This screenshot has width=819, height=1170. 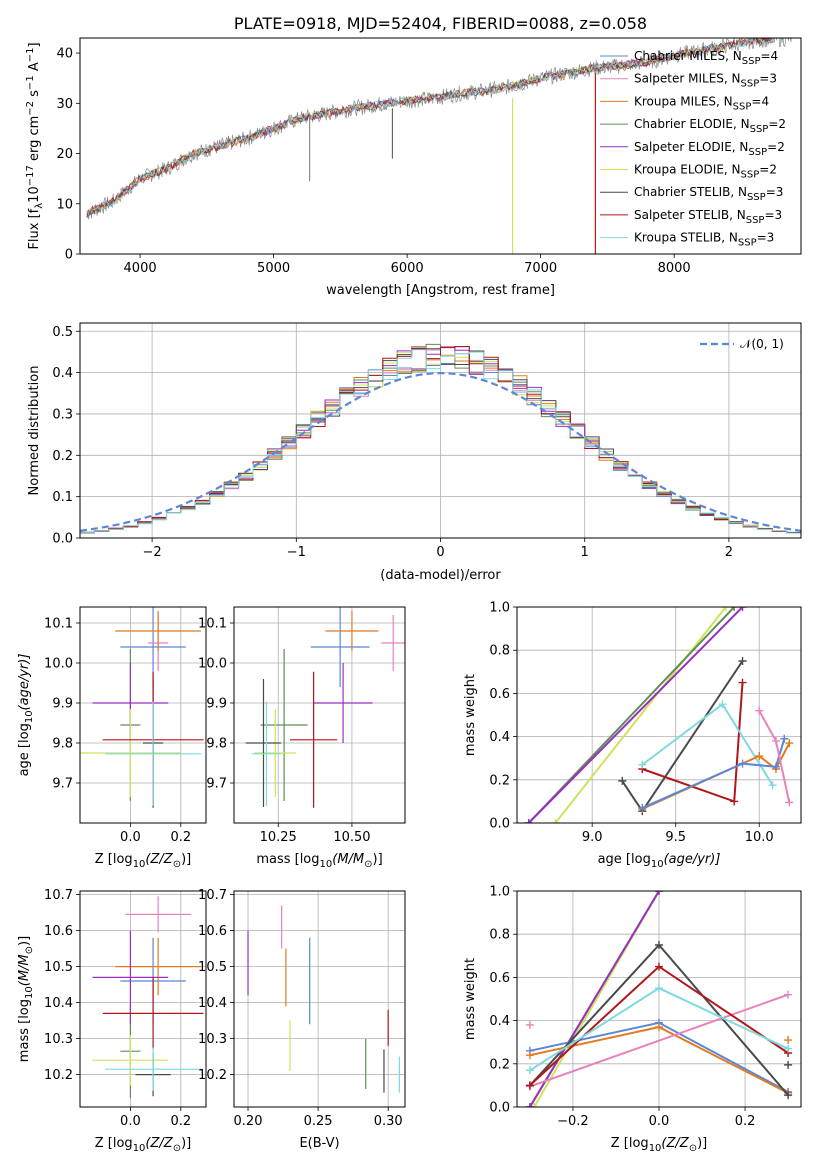 I want to click on y-axis-label-part: s, so click(x=34, y=95).